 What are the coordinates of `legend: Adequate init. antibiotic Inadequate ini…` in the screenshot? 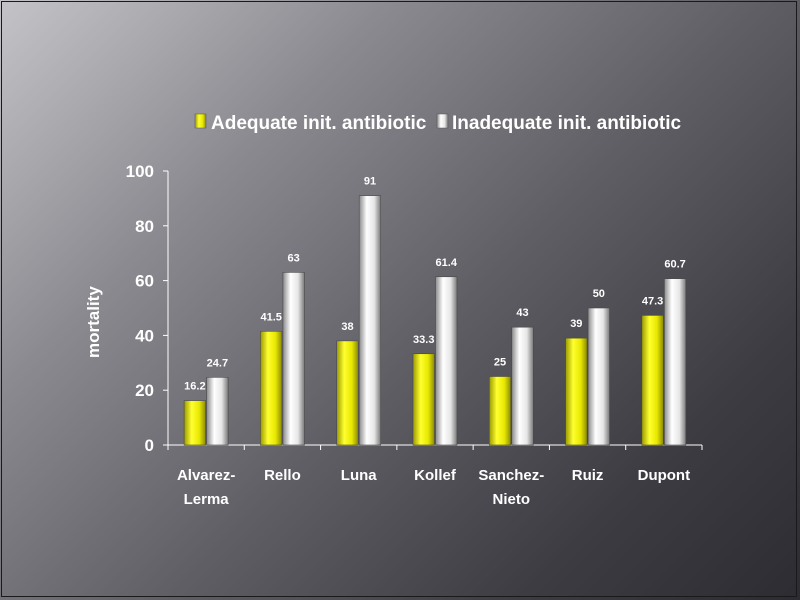 It's located at (438, 123).